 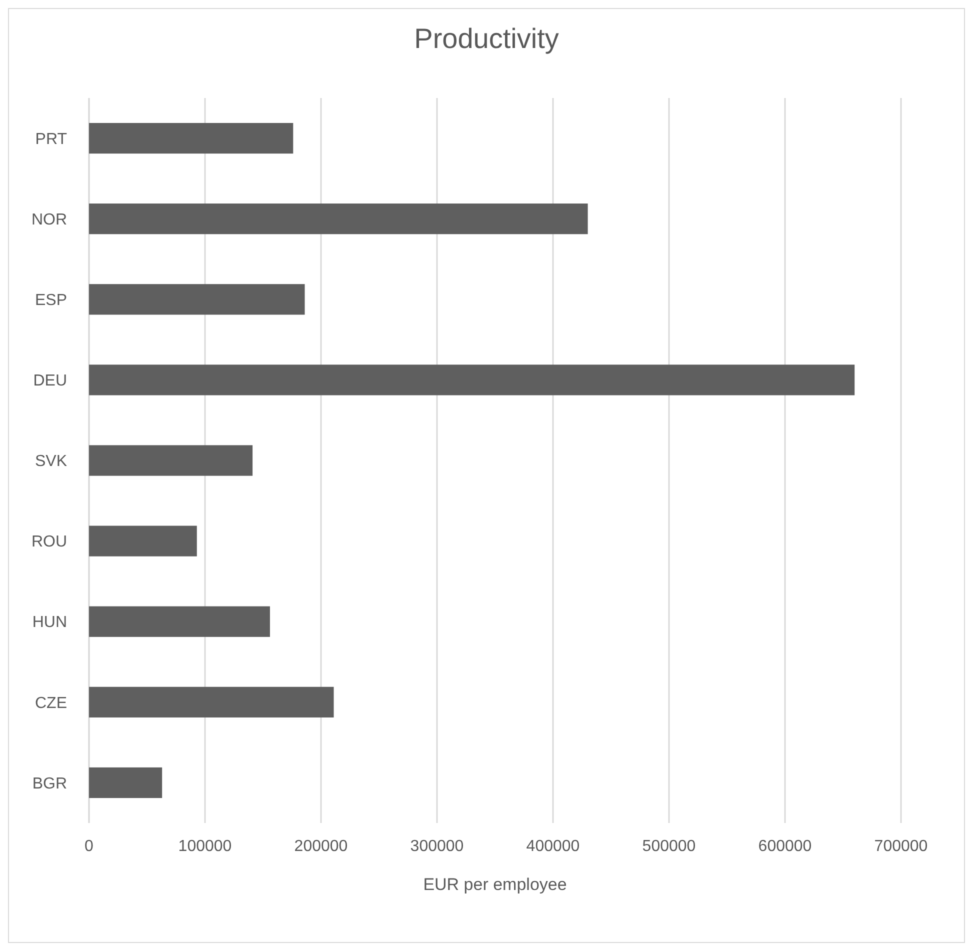 I want to click on chart-title: Productivity, so click(x=486, y=38).